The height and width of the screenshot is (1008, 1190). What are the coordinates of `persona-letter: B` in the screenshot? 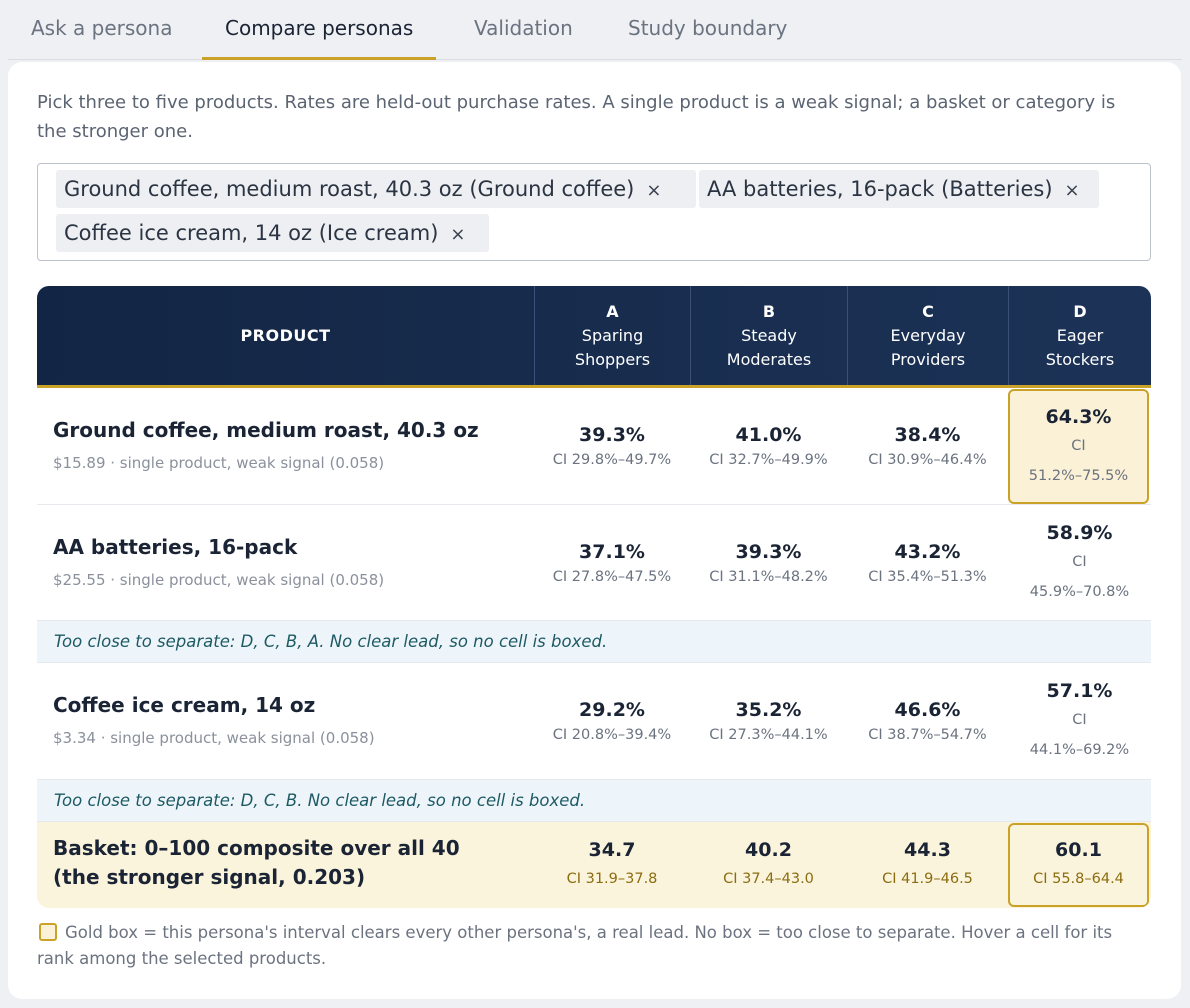 It's located at (769, 311).